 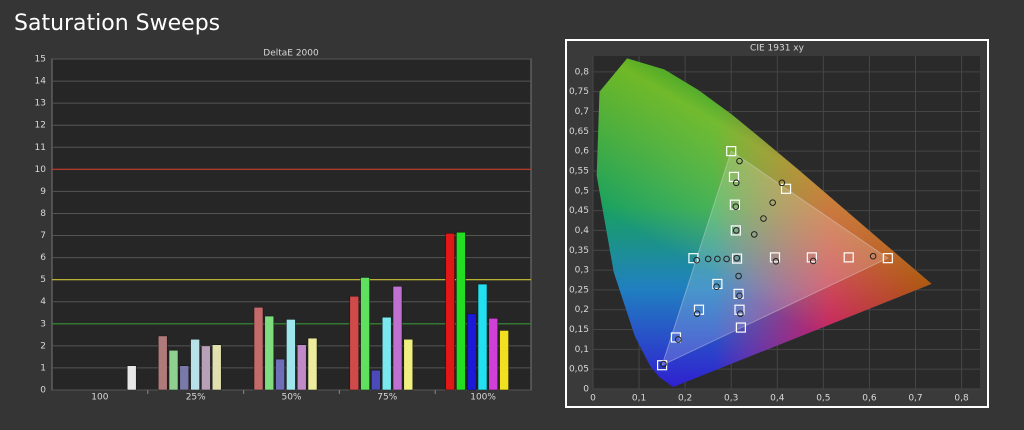 What do you see at coordinates (777, 399) in the screenshot?
I see `x-tick-label: 0,4` at bounding box center [777, 399].